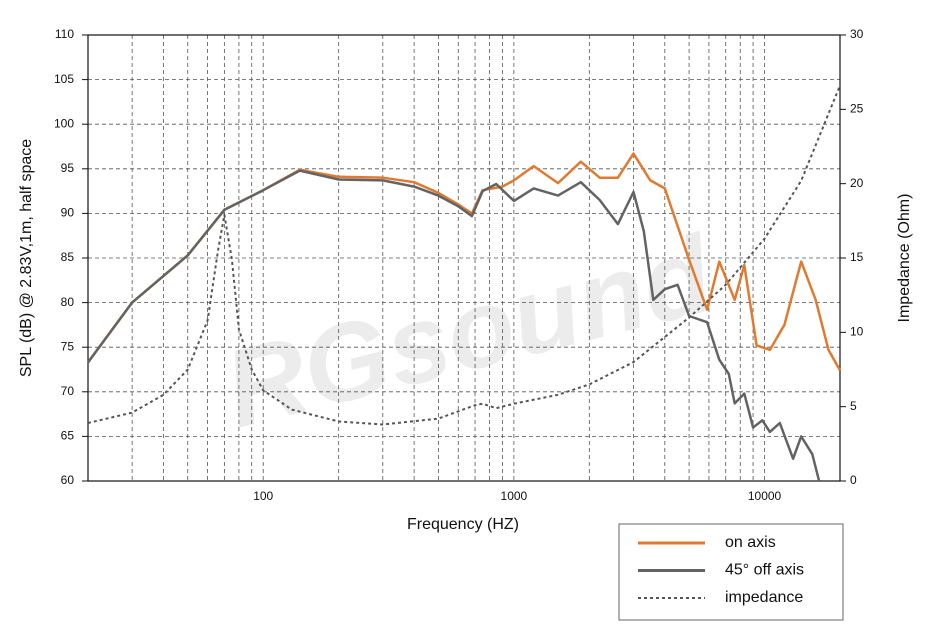 This screenshot has height=639, width=933. What do you see at coordinates (26, 258) in the screenshot?
I see `y-axis-label: SPL (dB) @ 2.83V,1m, half space` at bounding box center [26, 258].